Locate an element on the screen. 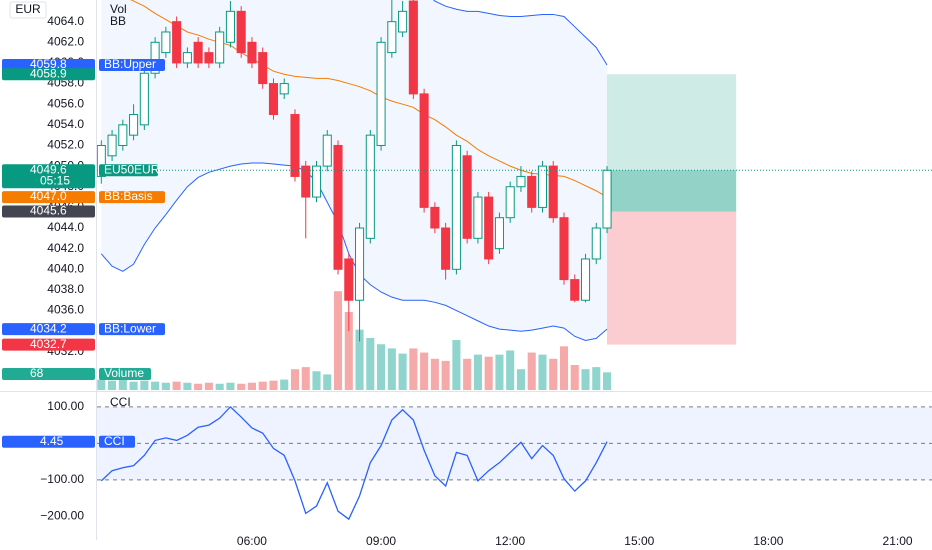 The width and height of the screenshot is (932, 550). price-tag-label: 4032.7 is located at coordinates (48, 344).